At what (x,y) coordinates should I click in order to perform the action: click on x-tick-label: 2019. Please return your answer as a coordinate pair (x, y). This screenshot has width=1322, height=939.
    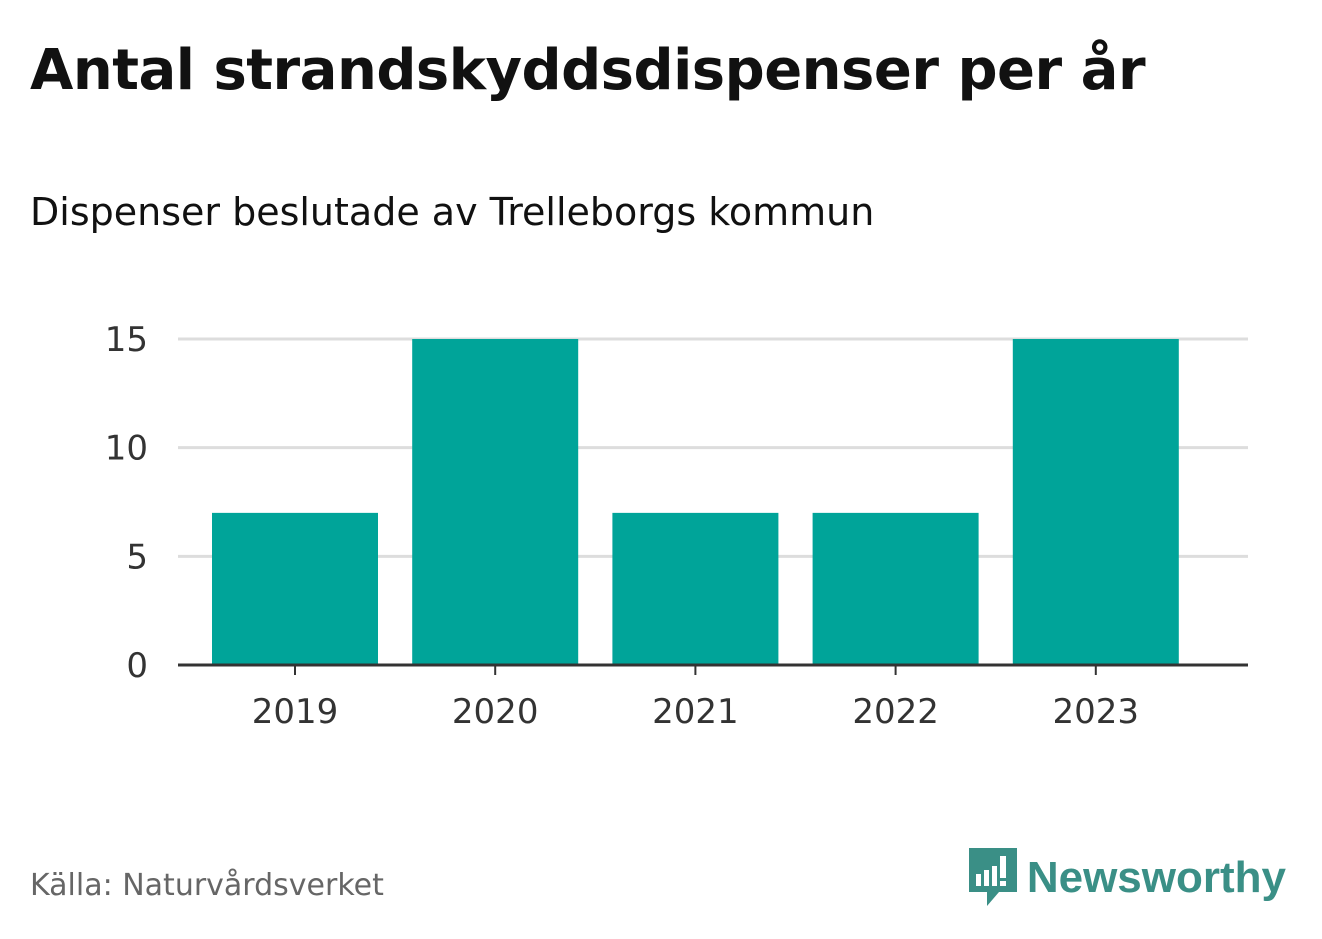
    Looking at the image, I should click on (295, 712).